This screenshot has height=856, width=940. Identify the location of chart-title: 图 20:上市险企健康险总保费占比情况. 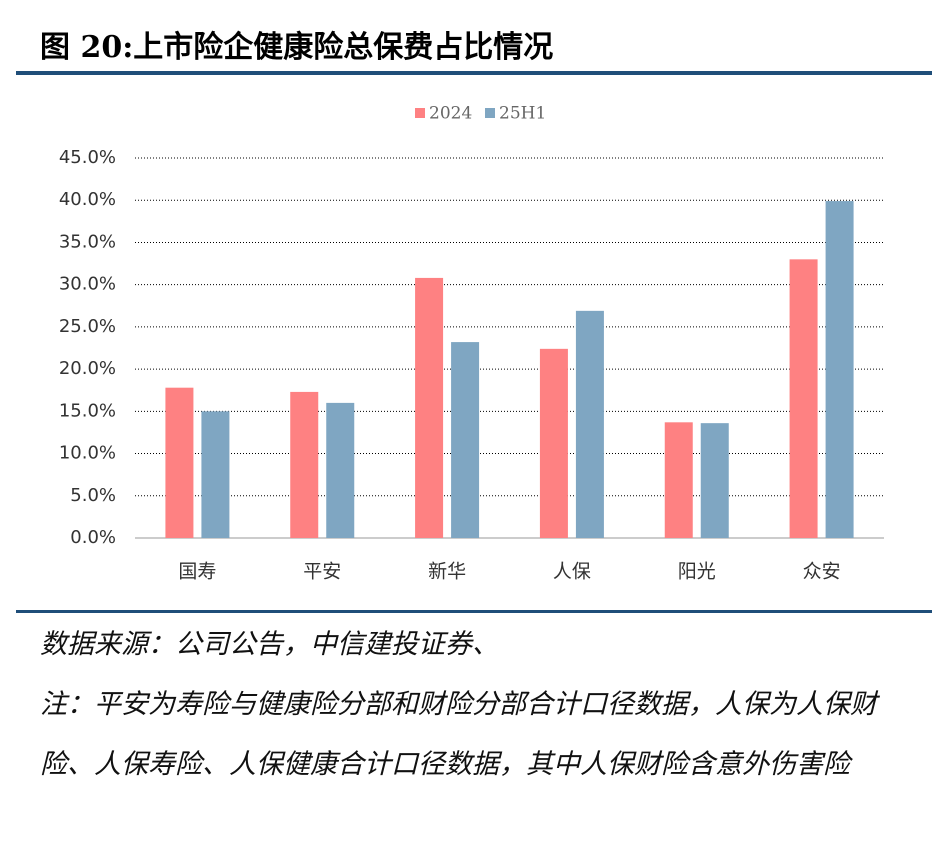
(297, 47).